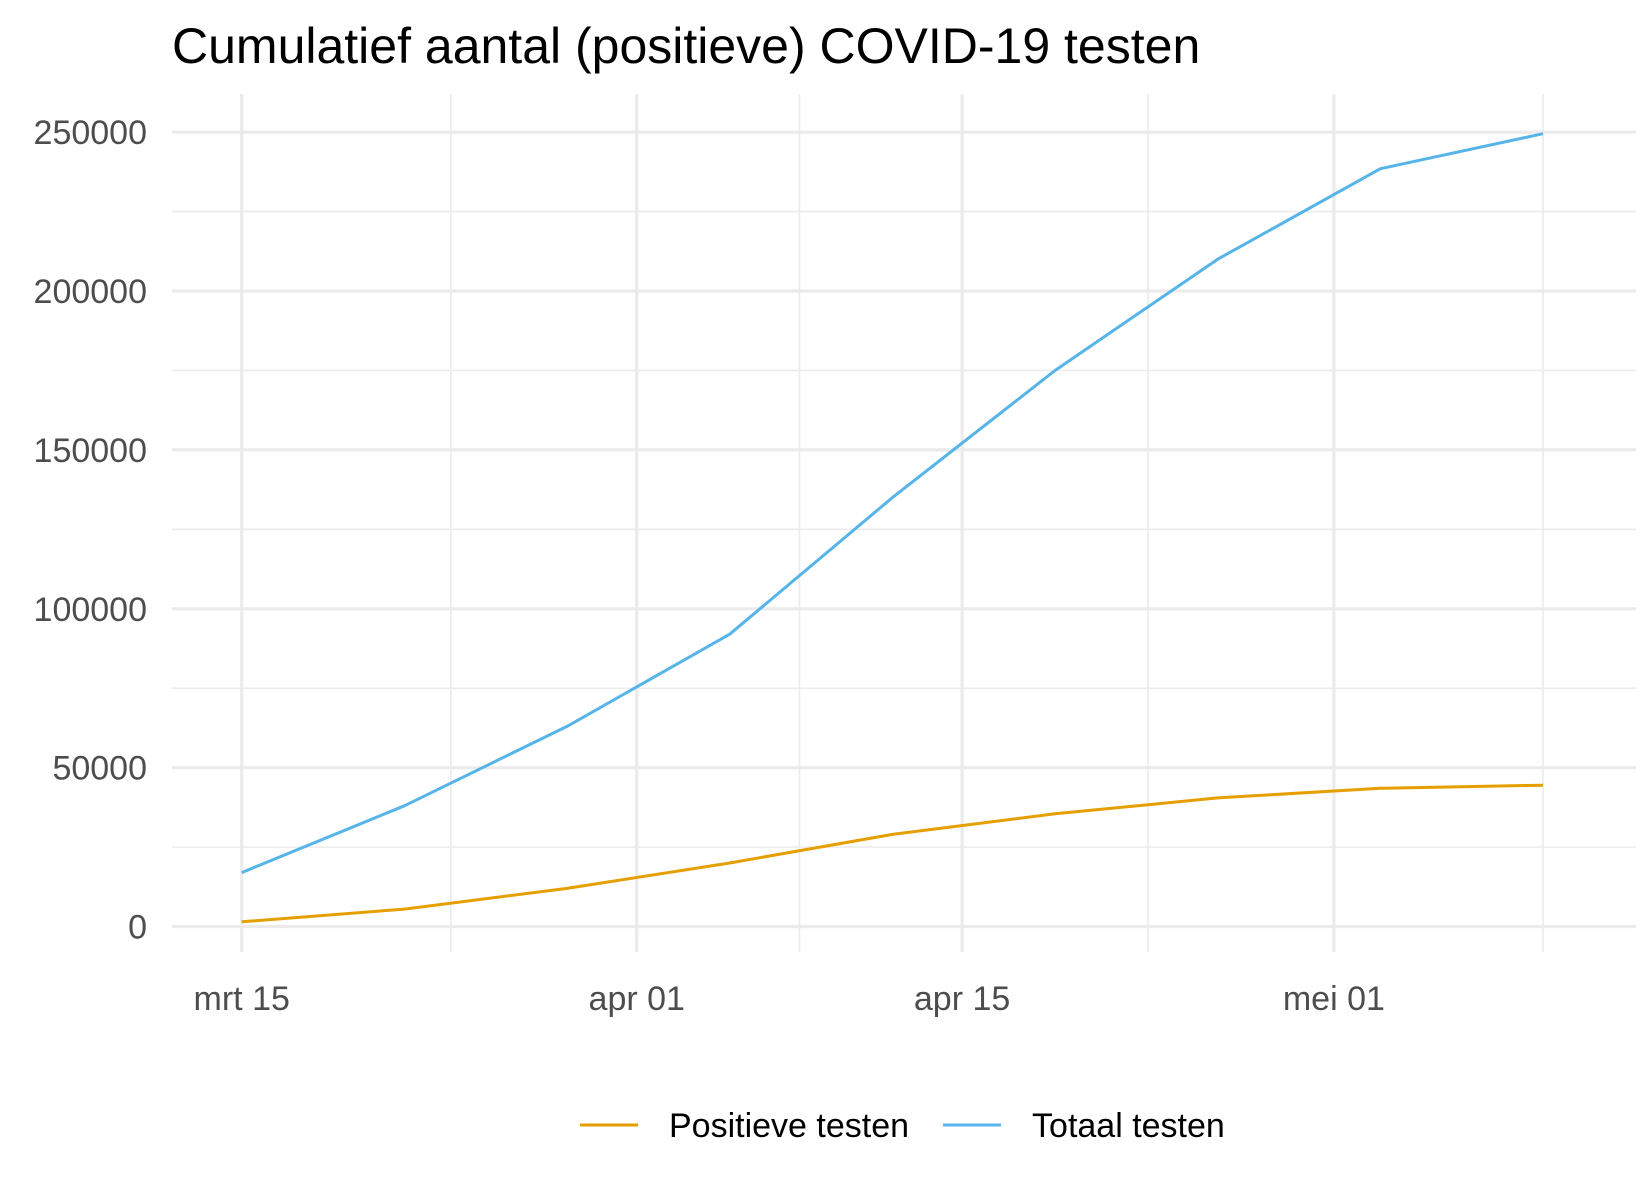 Image resolution: width=1650 pixels, height=1200 pixels. I want to click on y-tick-label: 100000, so click(90, 610).